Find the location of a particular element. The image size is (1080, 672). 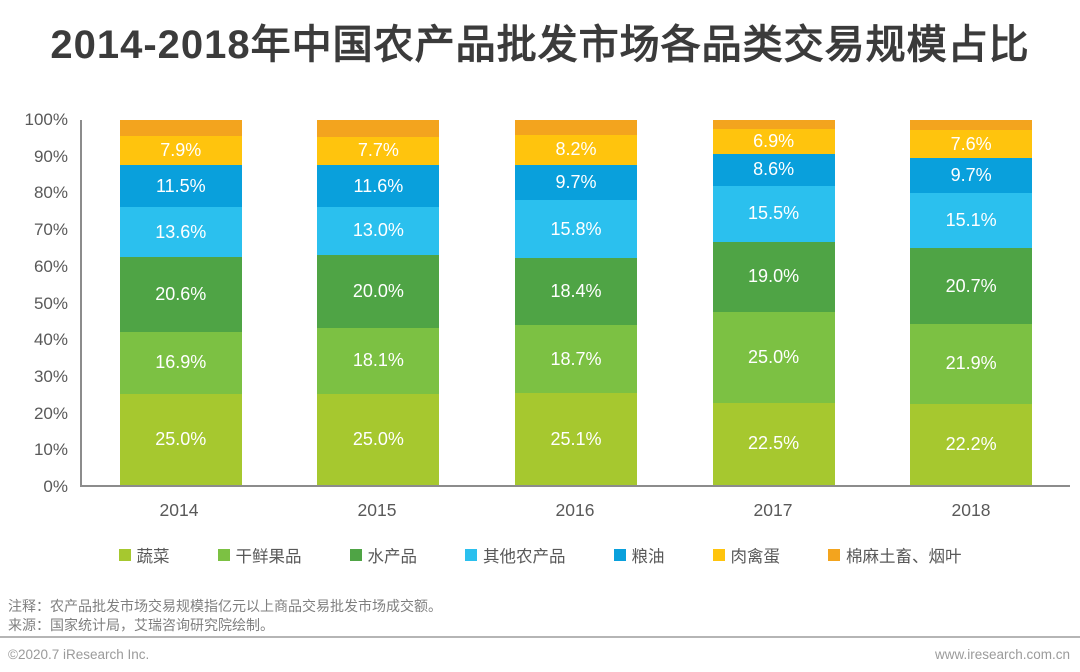

bar-segment-其他农产品: 15.5% is located at coordinates (773, 214).